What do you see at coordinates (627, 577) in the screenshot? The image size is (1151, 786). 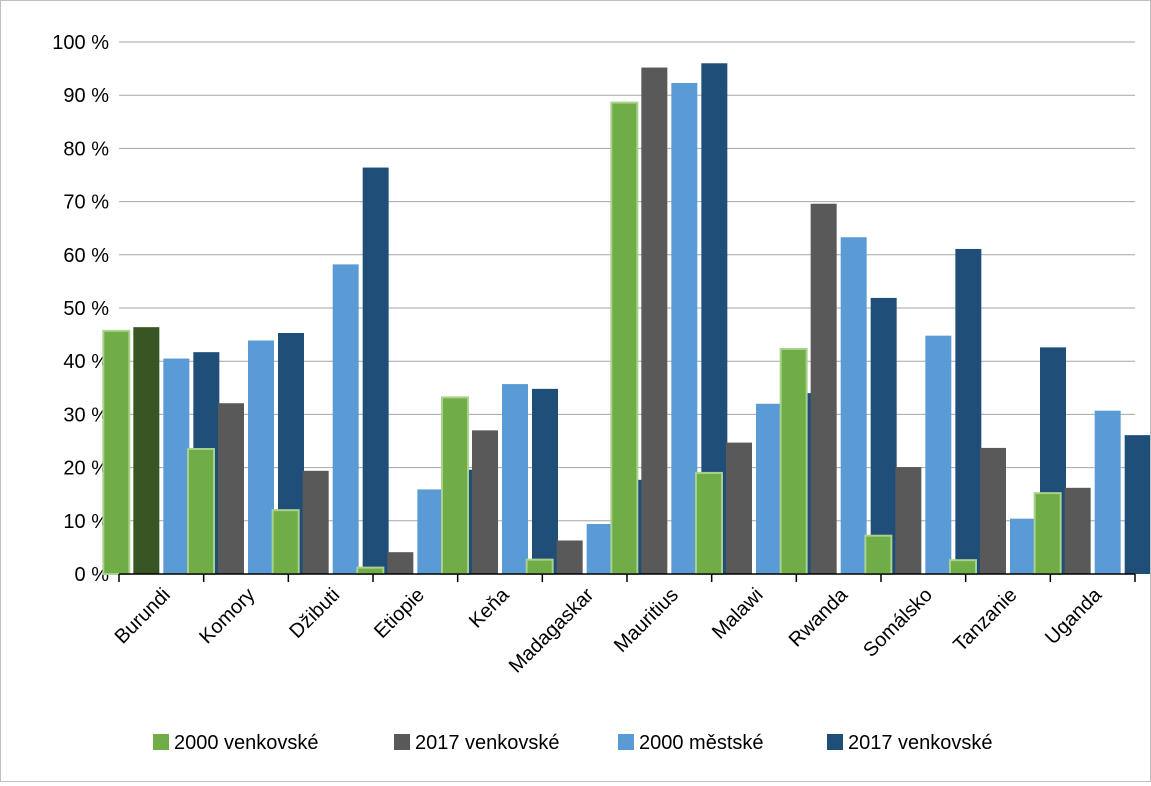 I see `x-axis` at bounding box center [627, 577].